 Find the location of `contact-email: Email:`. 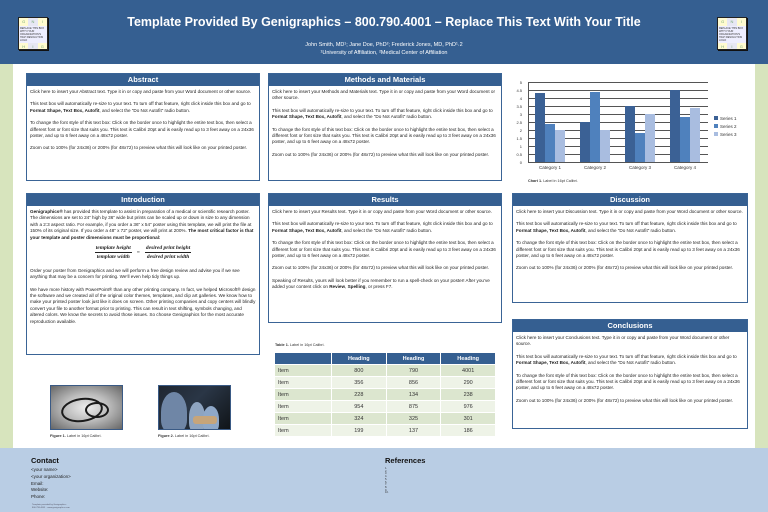

contact-email: Email: is located at coordinates (37, 483).